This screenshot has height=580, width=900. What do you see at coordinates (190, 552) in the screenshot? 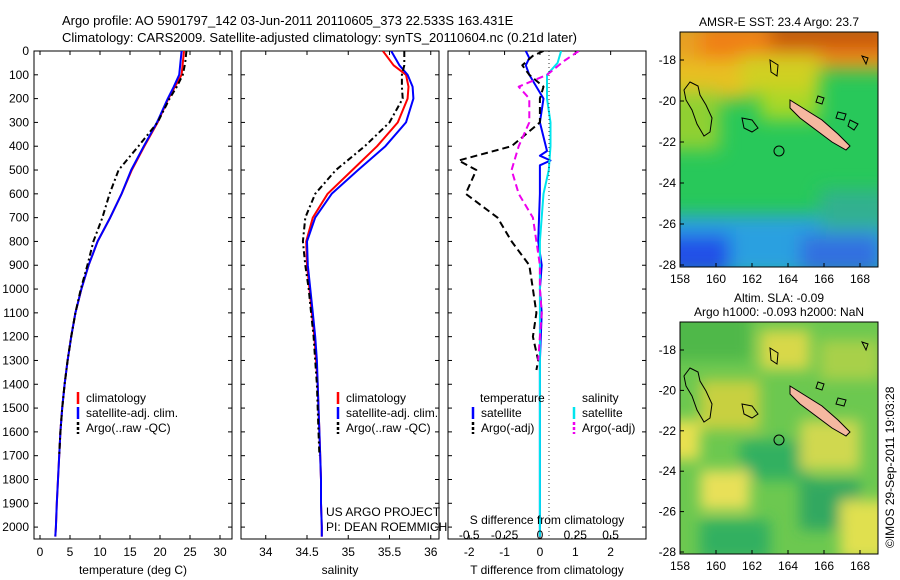
I see `x-tick-label: 25` at bounding box center [190, 552].